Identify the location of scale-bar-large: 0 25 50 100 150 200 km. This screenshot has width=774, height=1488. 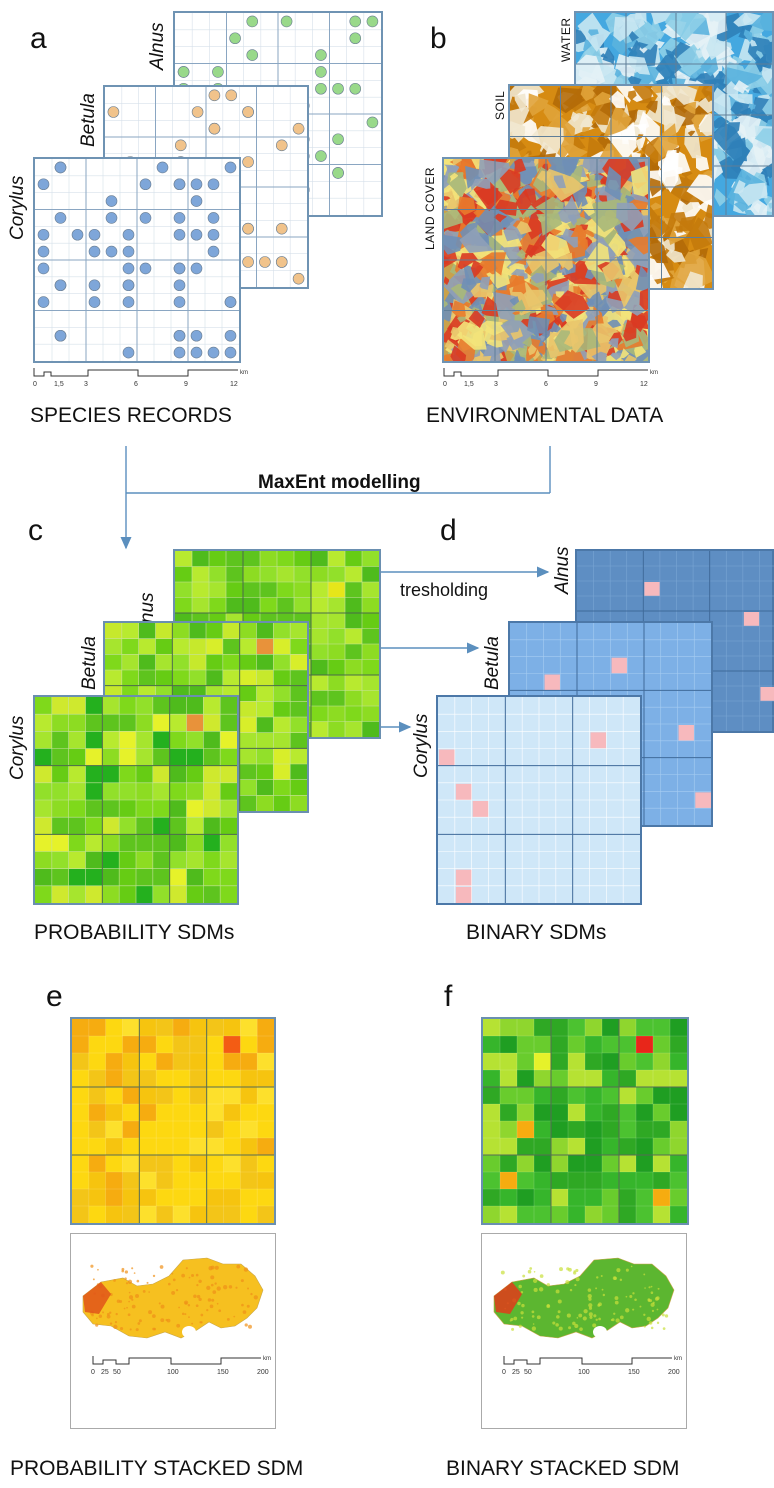
(181, 1366).